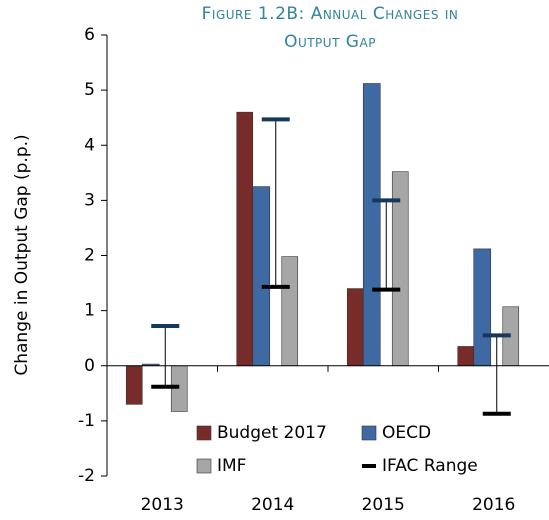  I want to click on x-tick-label: 2016, so click(493, 505).